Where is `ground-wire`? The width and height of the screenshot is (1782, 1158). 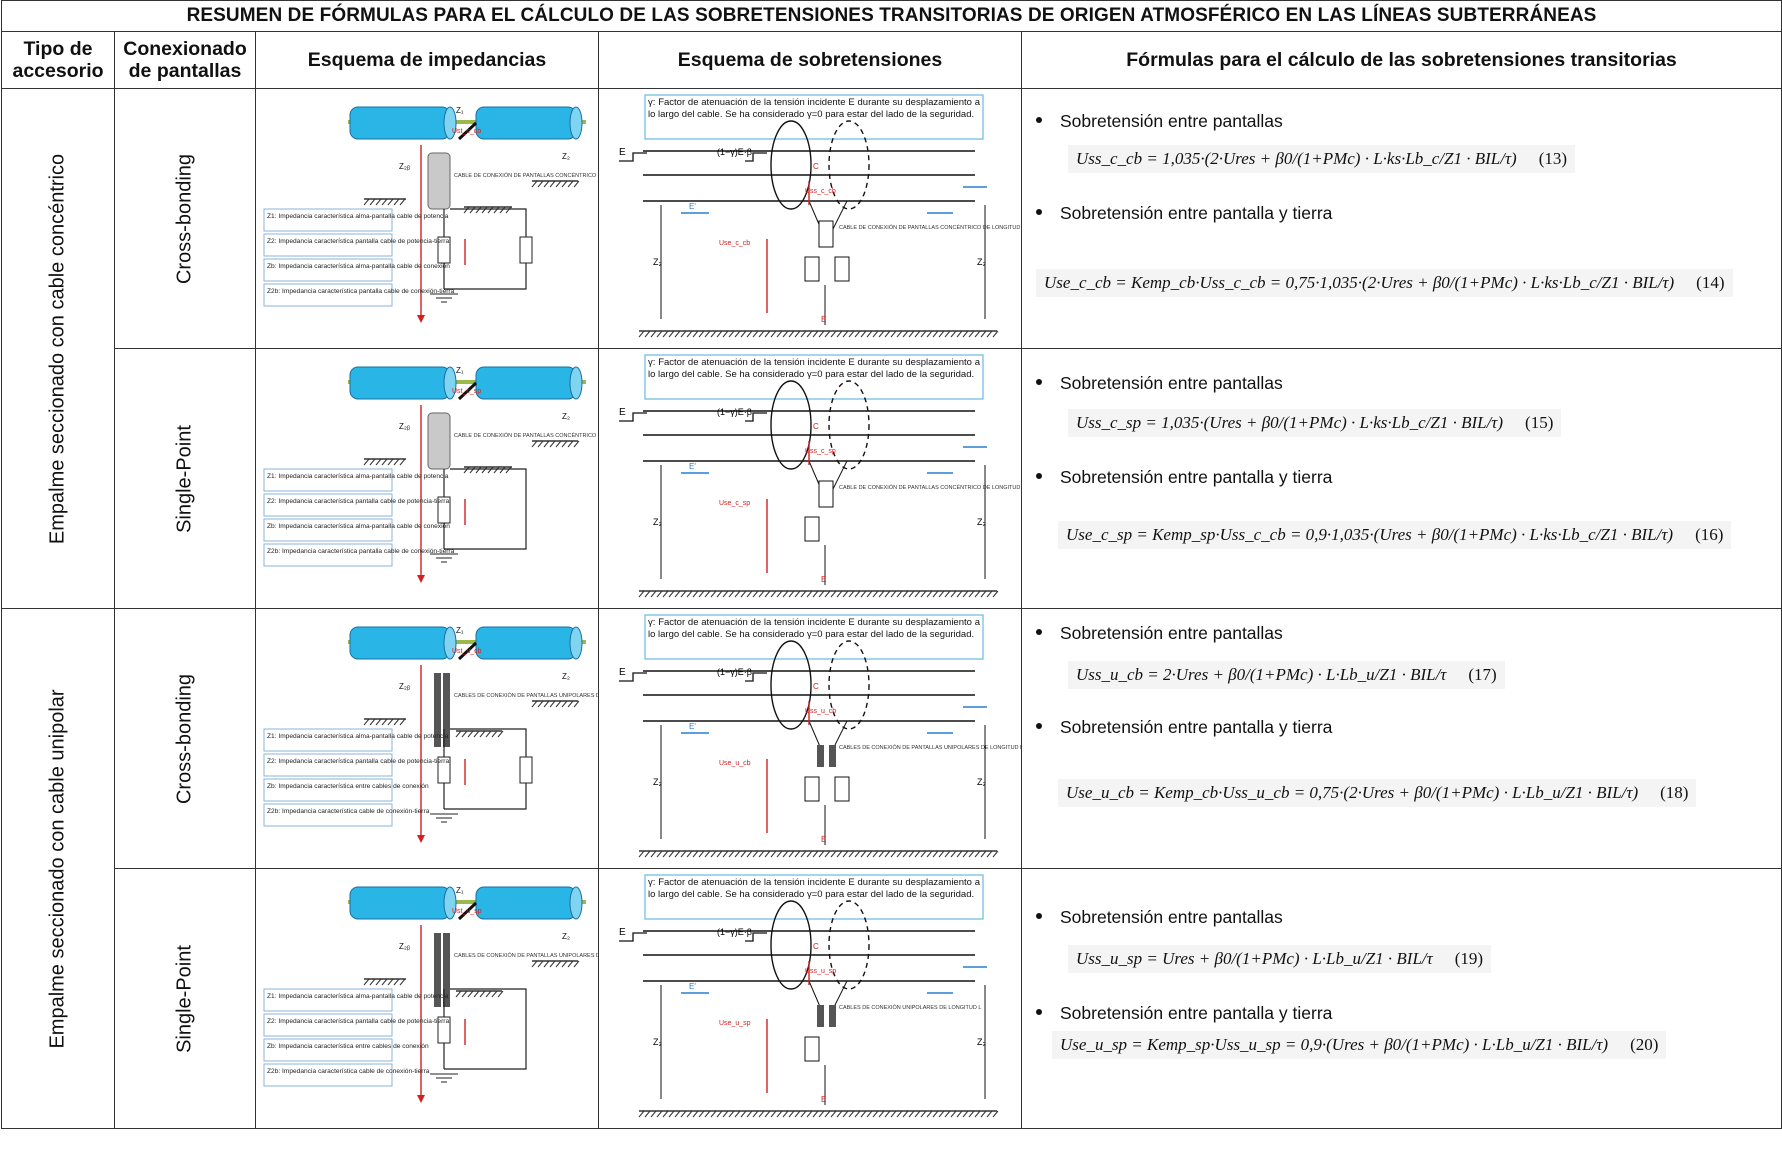 ground-wire is located at coordinates (485, 1029).